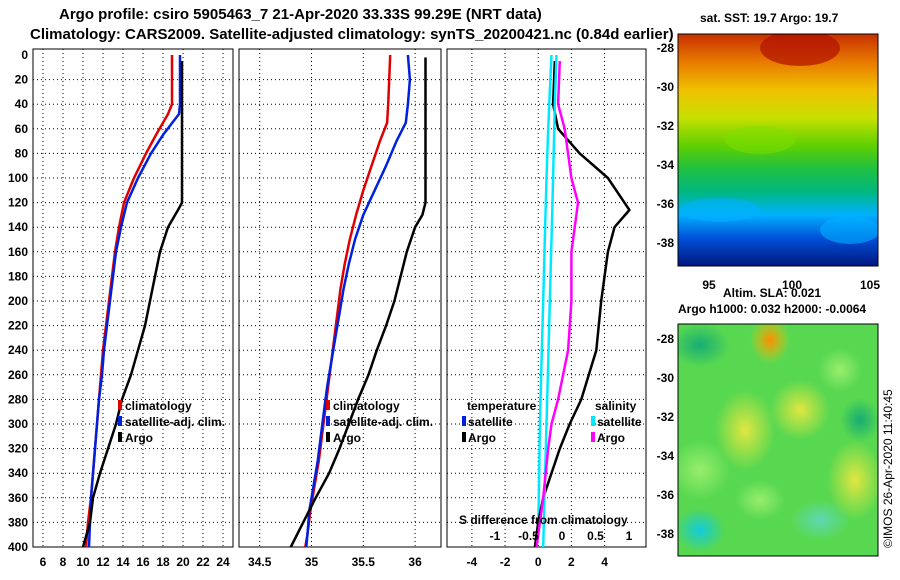  I want to click on lat-tick-label: -28, so click(666, 339).